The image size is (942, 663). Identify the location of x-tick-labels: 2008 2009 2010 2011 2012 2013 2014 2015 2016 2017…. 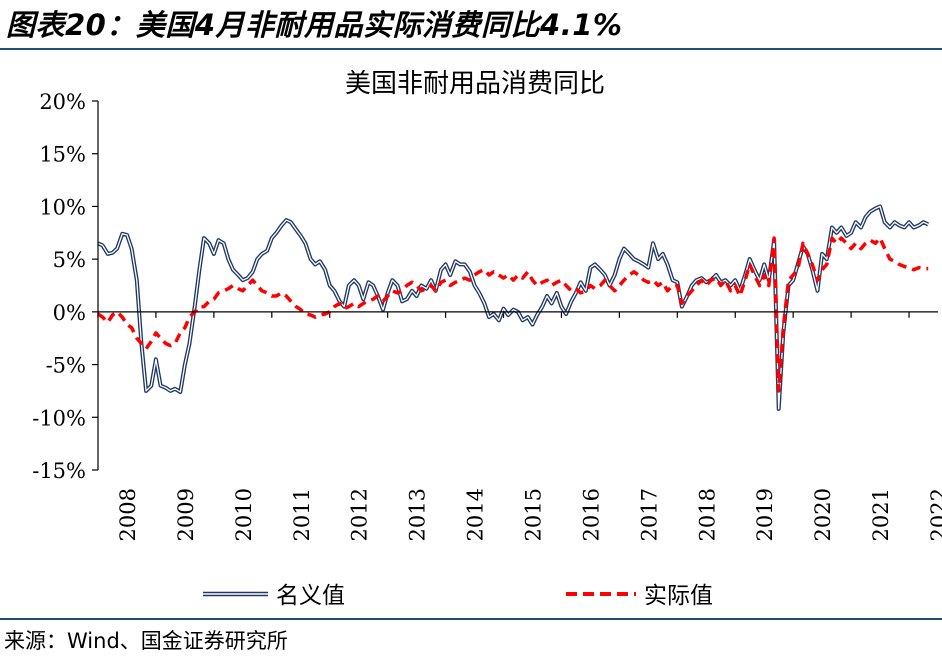
(529, 514).